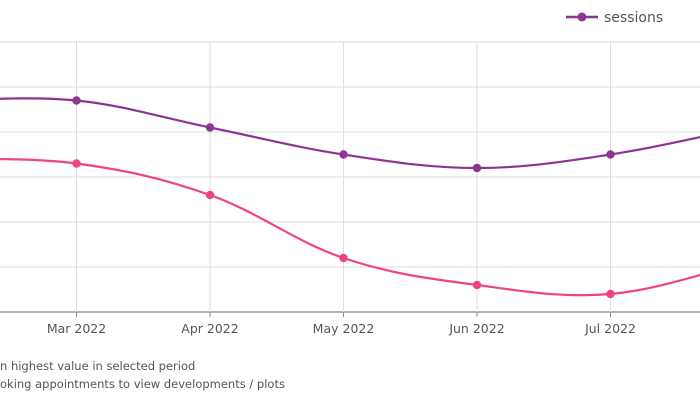  Describe the element at coordinates (582, 17) in the screenshot. I see `legend-marker-sessions` at that location.